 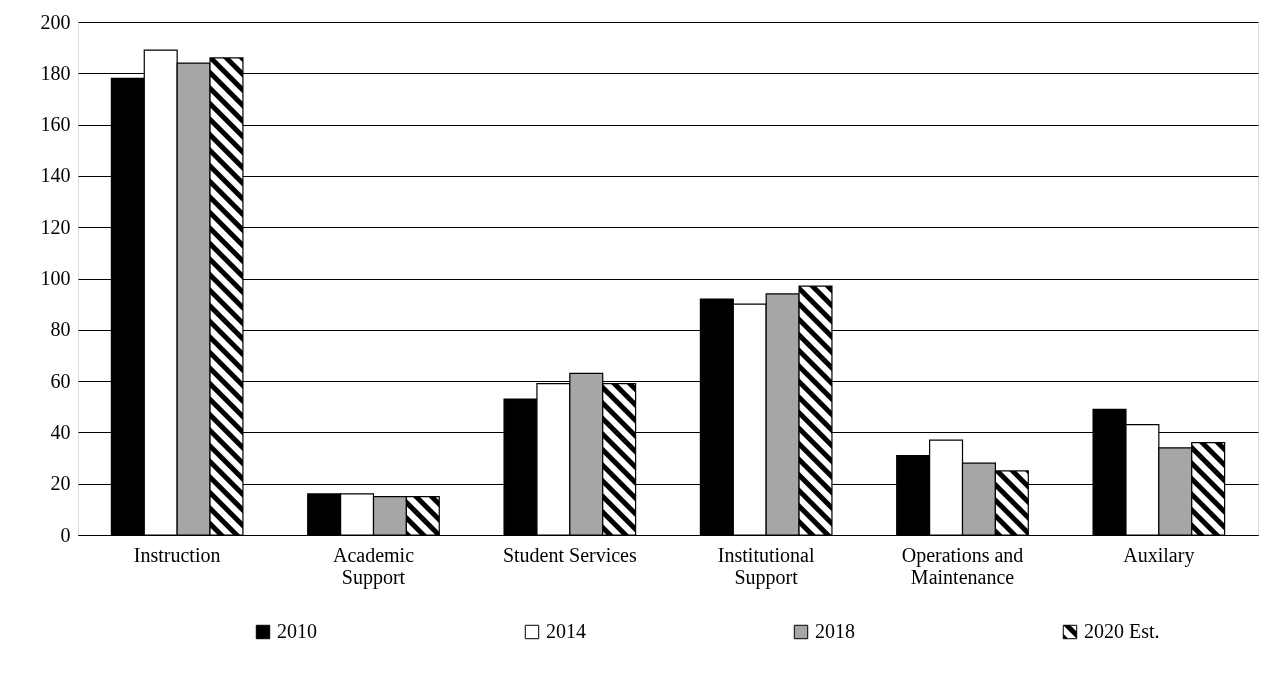 What do you see at coordinates (297, 631) in the screenshot?
I see `legend-label: 2010` at bounding box center [297, 631].